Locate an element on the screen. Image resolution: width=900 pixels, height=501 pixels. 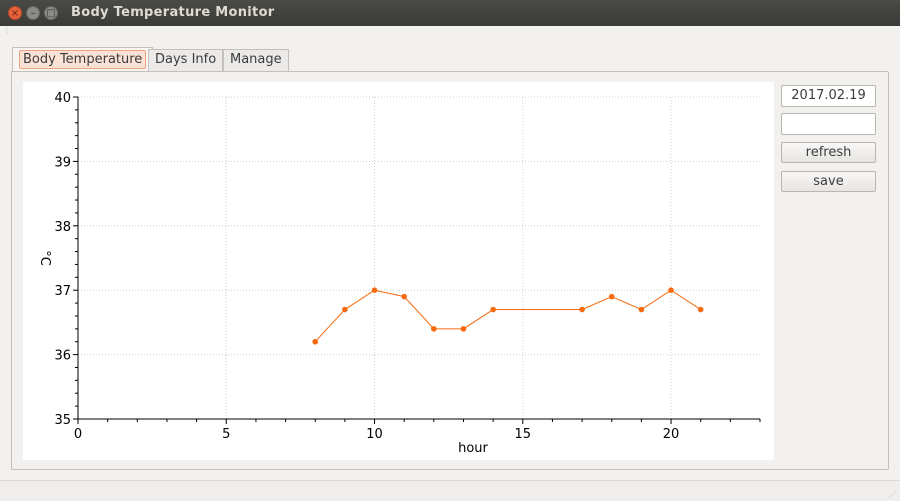
x-axis-label: hour is located at coordinates (473, 448).